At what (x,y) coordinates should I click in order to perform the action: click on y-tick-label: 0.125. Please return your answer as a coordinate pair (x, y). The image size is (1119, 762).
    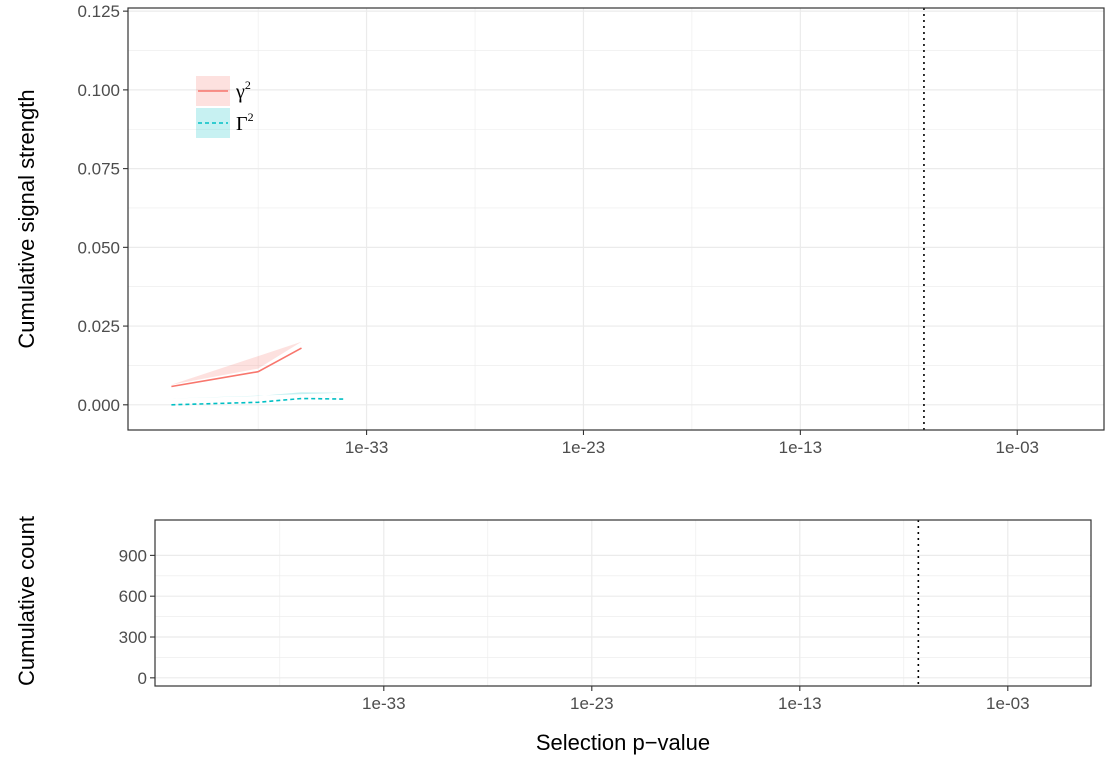
    Looking at the image, I should click on (98, 11).